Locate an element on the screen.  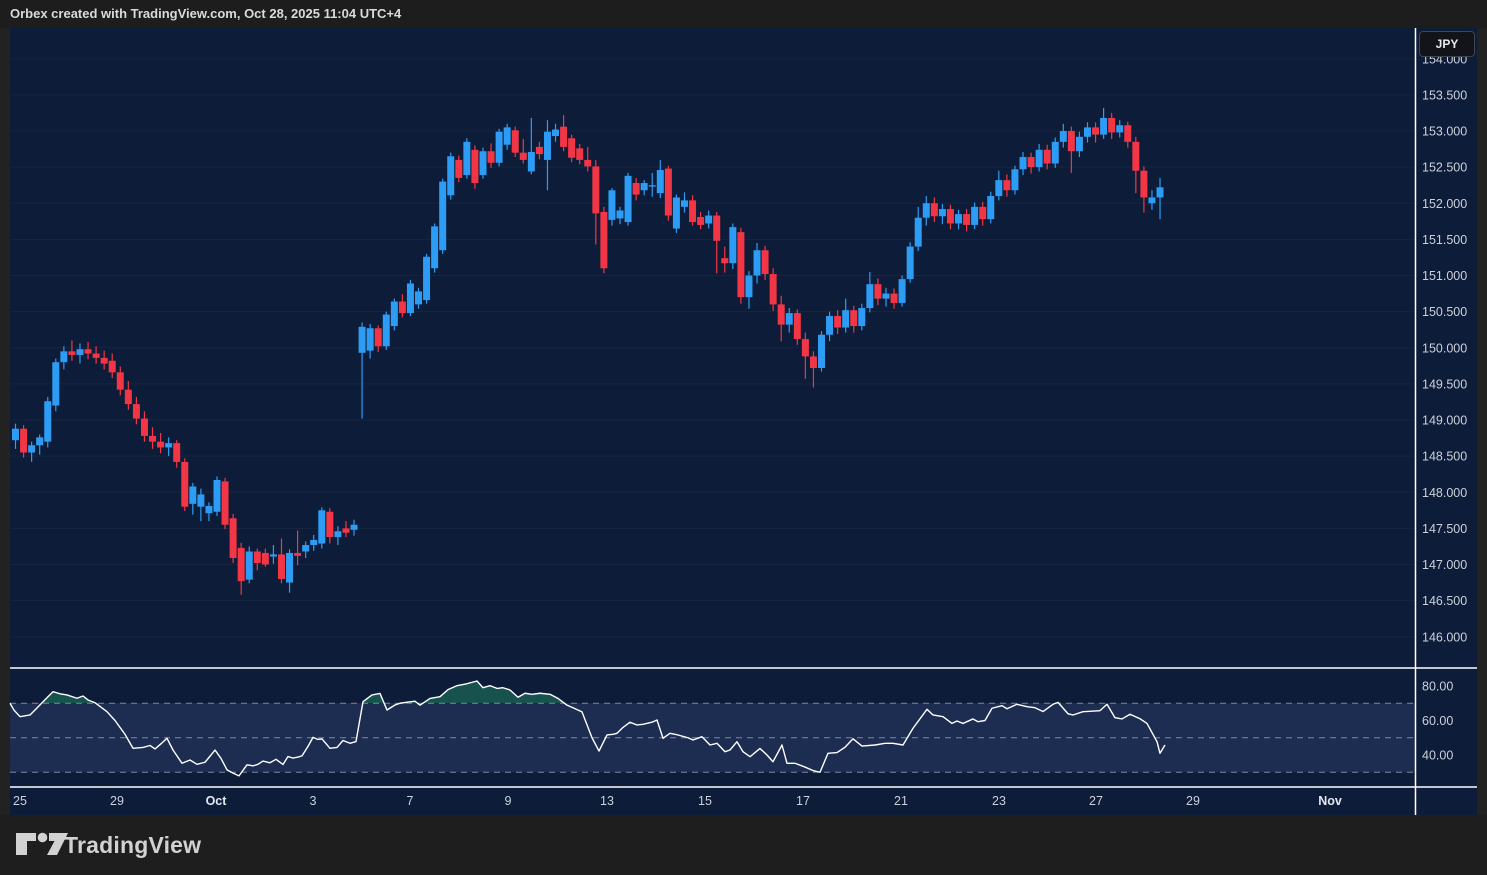
time-tick-label: 29 is located at coordinates (1193, 801).